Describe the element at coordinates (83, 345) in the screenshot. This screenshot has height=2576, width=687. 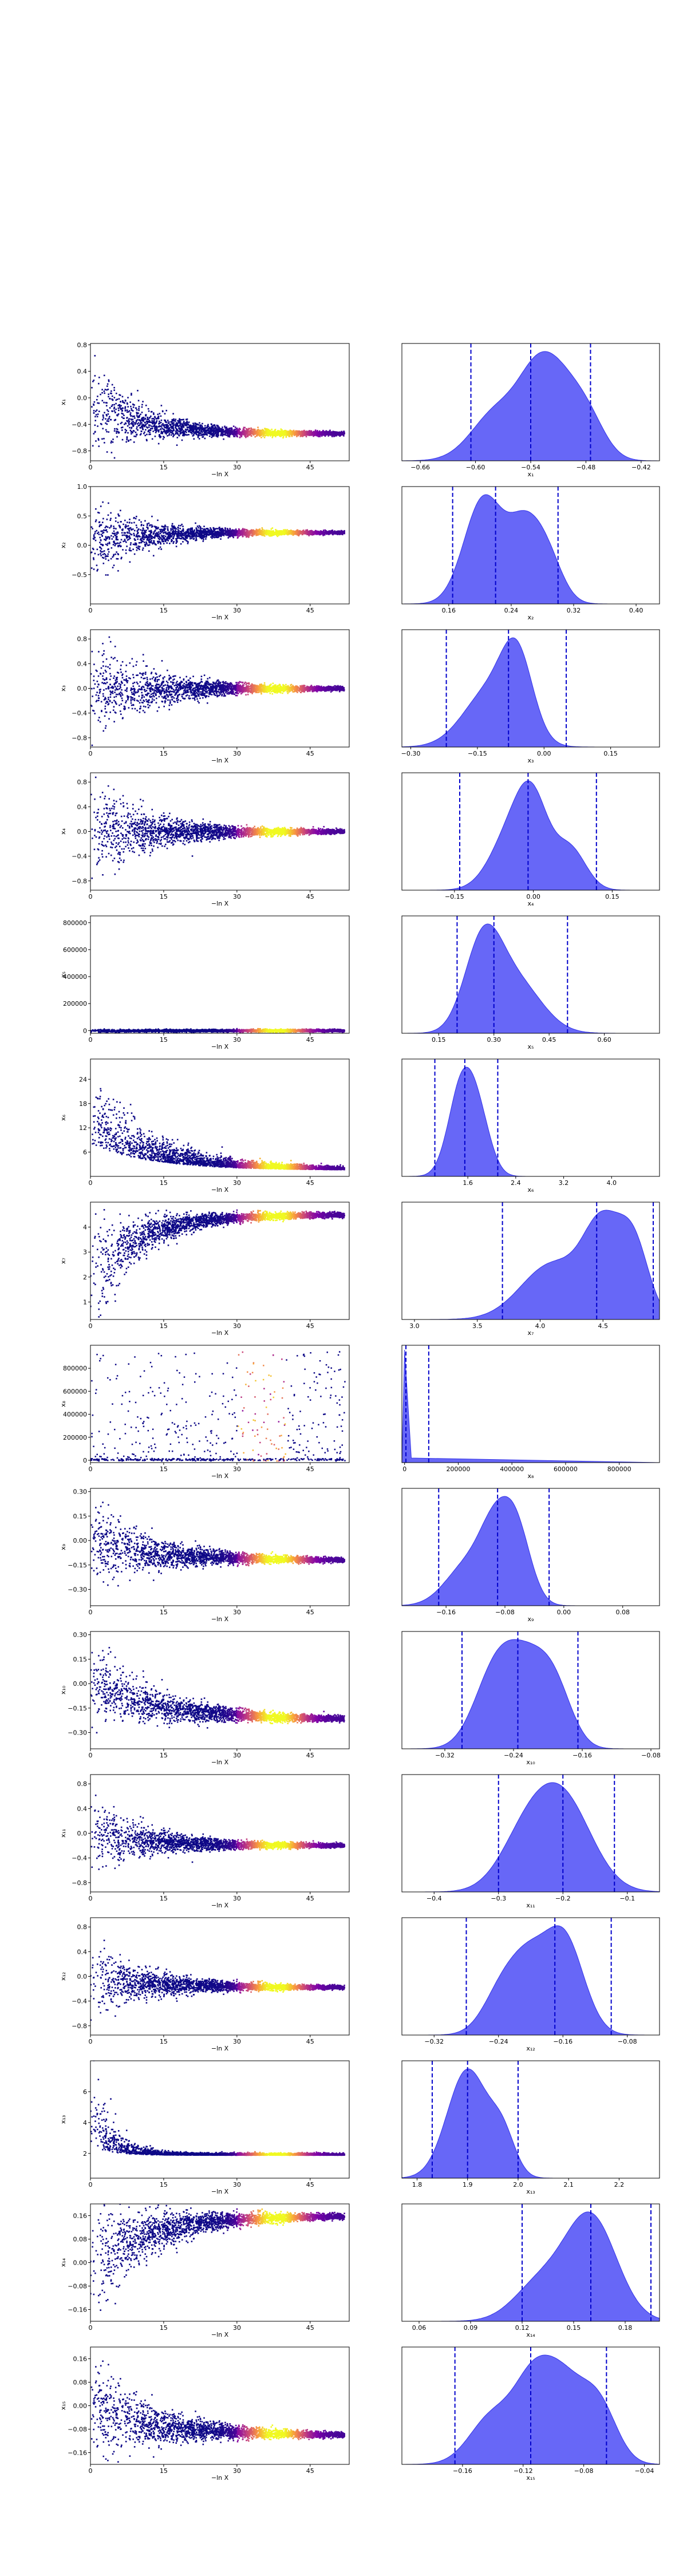
I see `y-tick-label: 0.8` at that location.